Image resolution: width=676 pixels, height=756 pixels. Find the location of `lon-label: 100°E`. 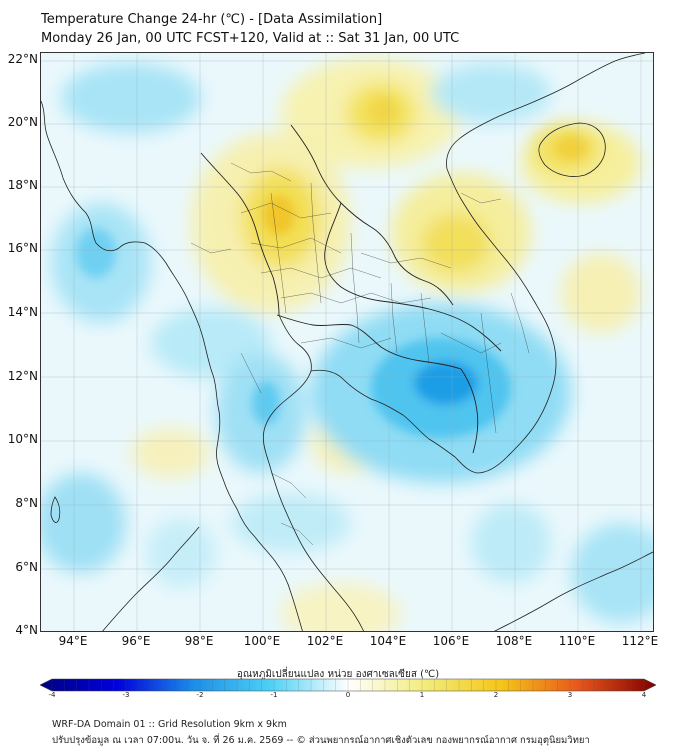

lon-label: 100°E is located at coordinates (262, 641).